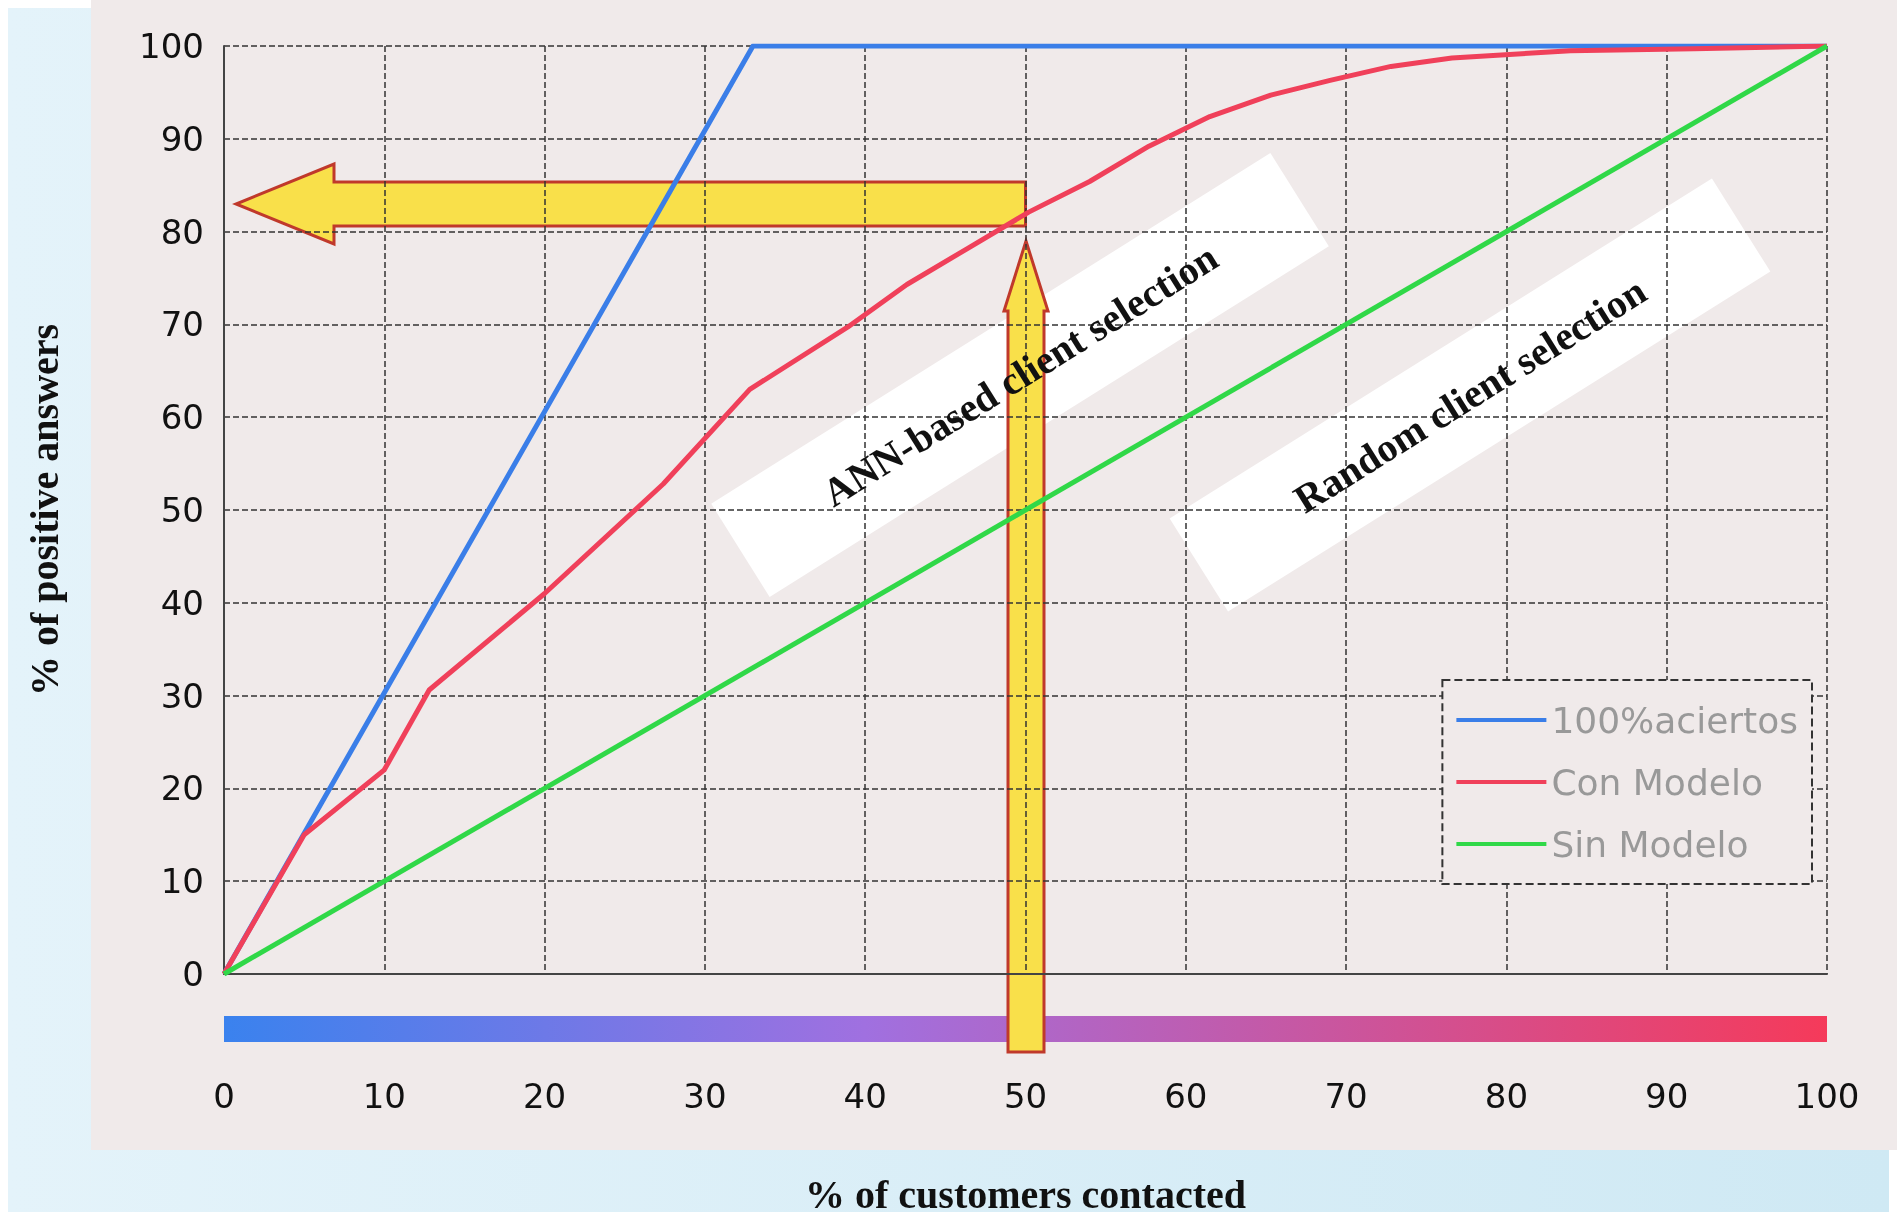 The image size is (1897, 1220). Describe the element at coordinates (182, 510) in the screenshot. I see `y-tick-label: 50` at that location.